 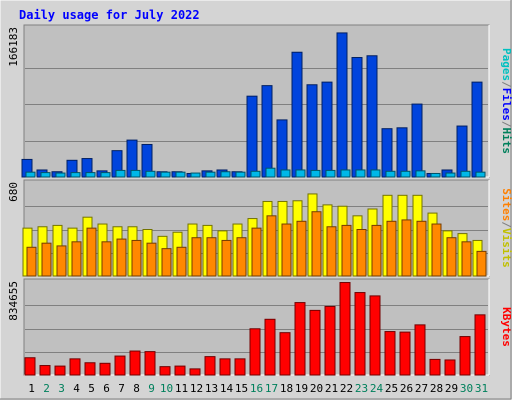 I want to click on day-label-5: 5, so click(x=91, y=388).